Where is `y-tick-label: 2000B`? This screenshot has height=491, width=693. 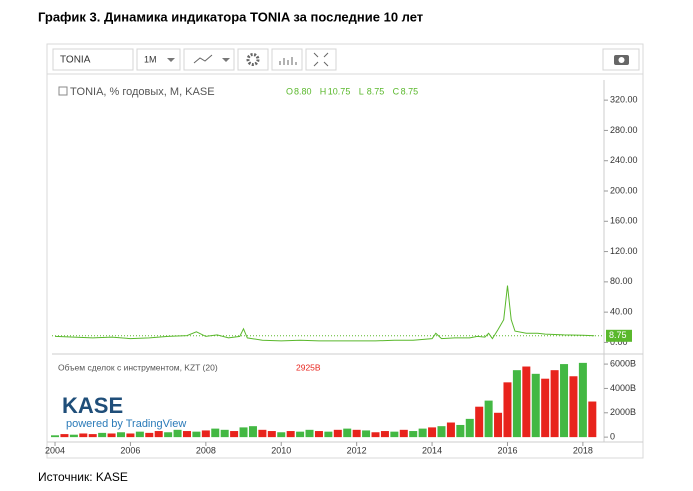 y-tick-label: 2000B is located at coordinates (623, 412).